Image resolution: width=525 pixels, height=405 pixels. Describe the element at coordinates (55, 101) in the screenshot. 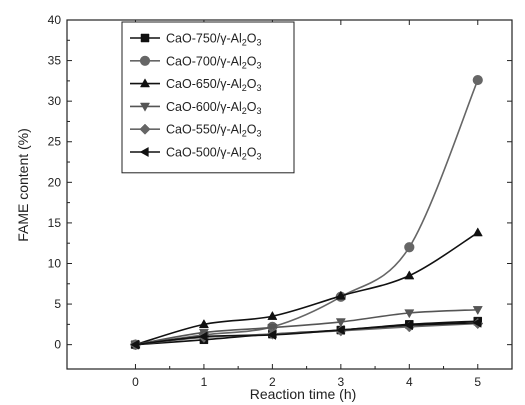

I see `y-tick-label: 30` at that location.